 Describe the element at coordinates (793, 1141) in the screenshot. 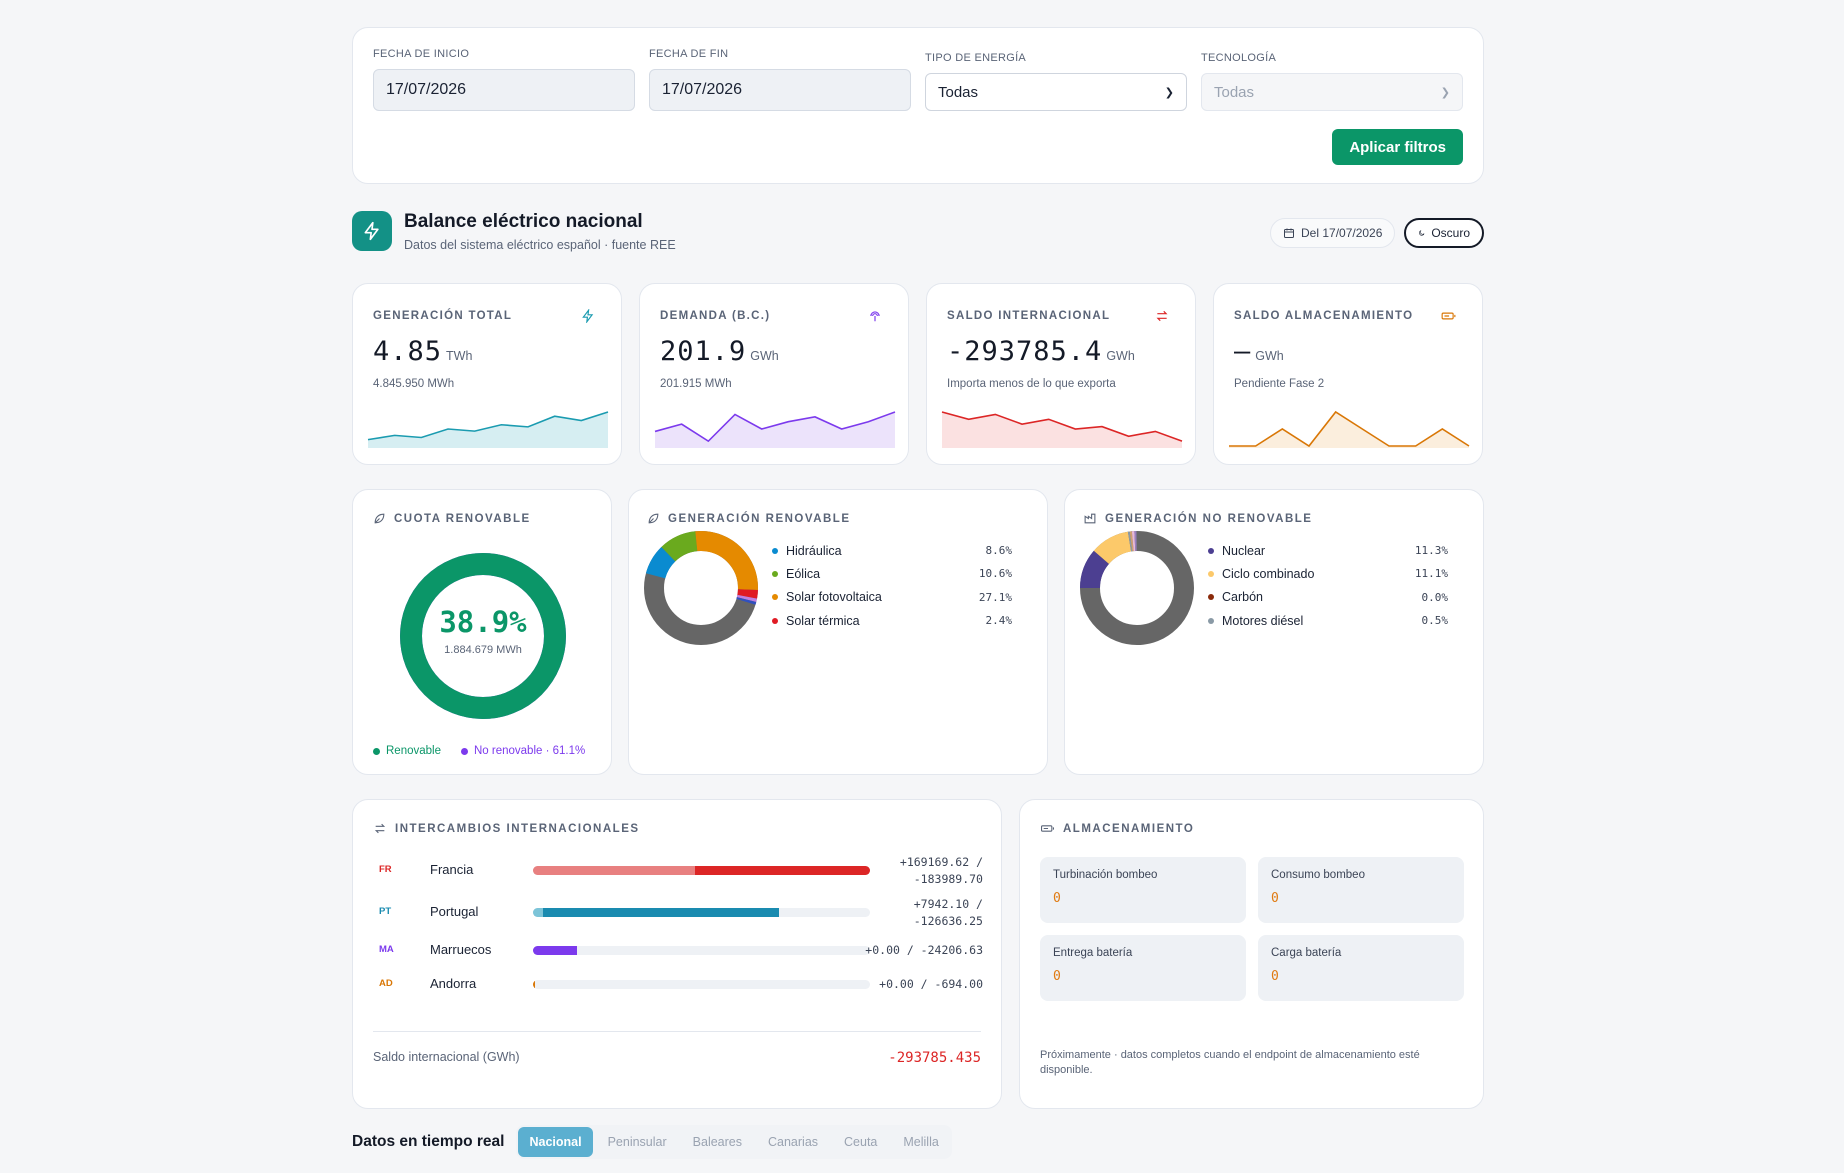

I see `tab-canarias: Canarias` at that location.